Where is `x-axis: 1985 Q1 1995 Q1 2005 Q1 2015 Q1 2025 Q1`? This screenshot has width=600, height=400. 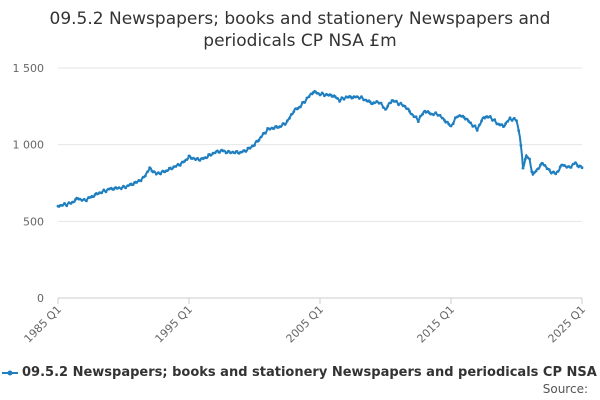
x-axis: 1985 Q1 1995 Q1 2005 Q1 2015 Q1 2025 Q1 is located at coordinates (305, 321).